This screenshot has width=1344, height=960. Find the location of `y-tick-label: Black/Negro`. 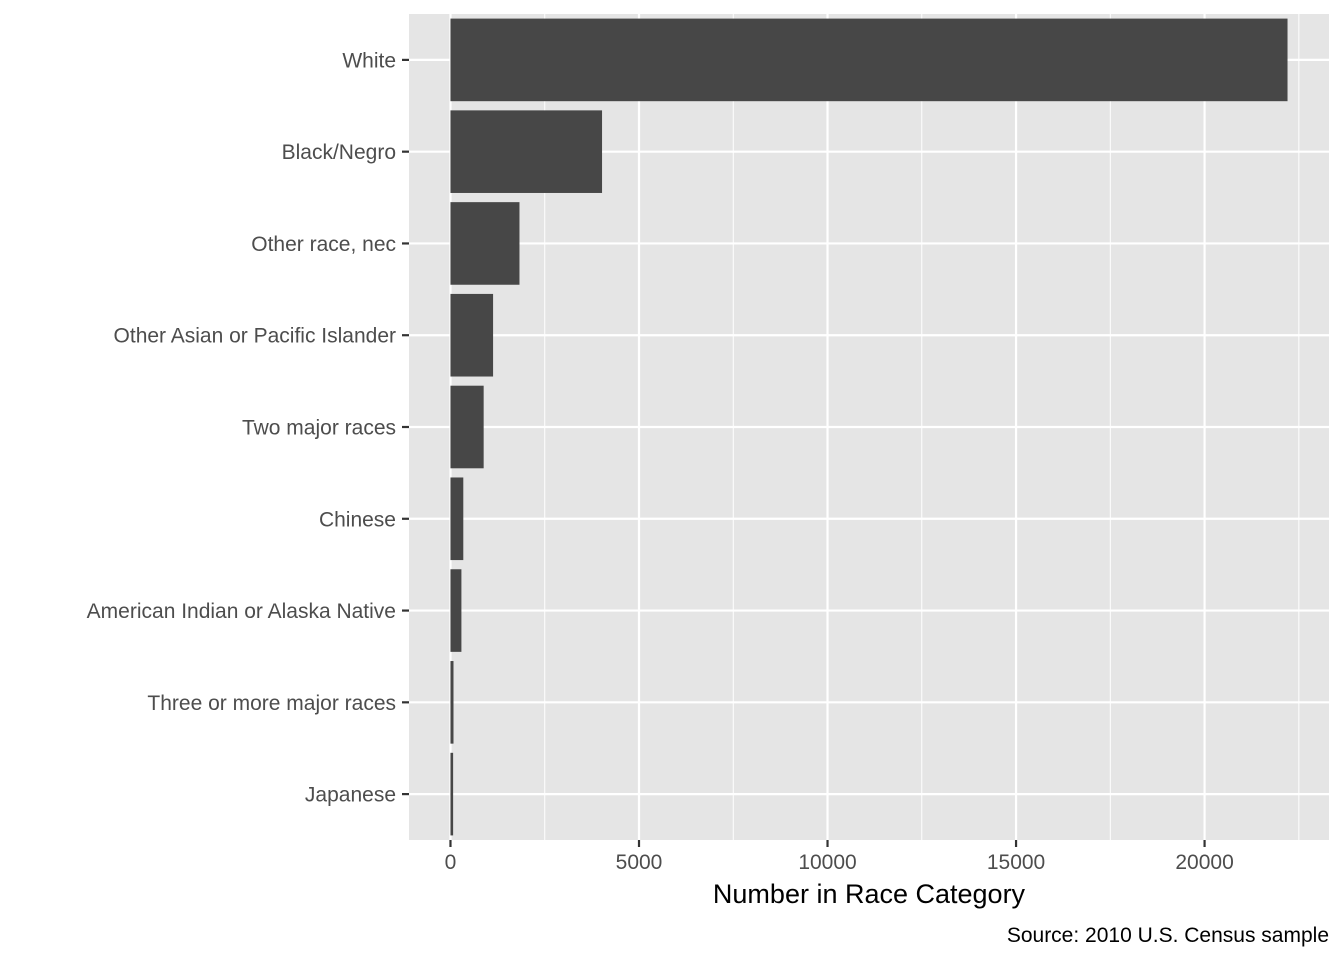

y-tick-label: Black/Negro is located at coordinates (339, 152).